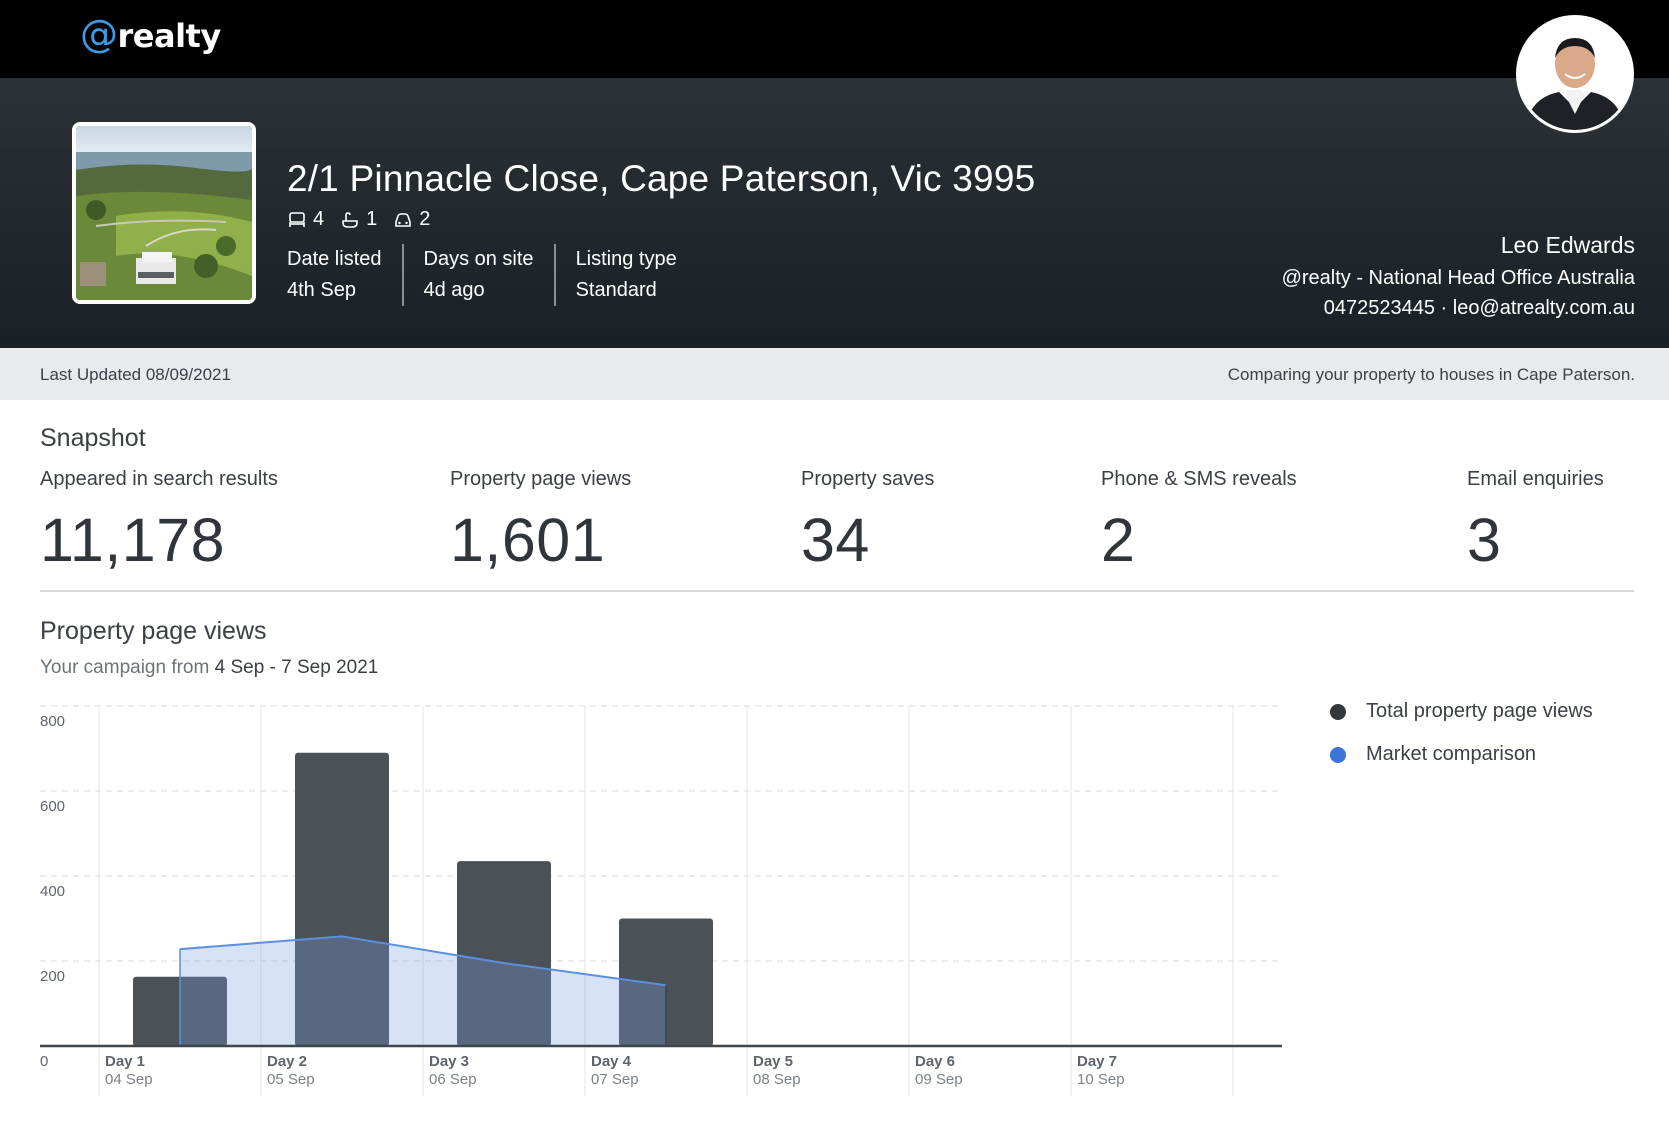  I want to click on meta-label: Days on site, so click(478, 259).